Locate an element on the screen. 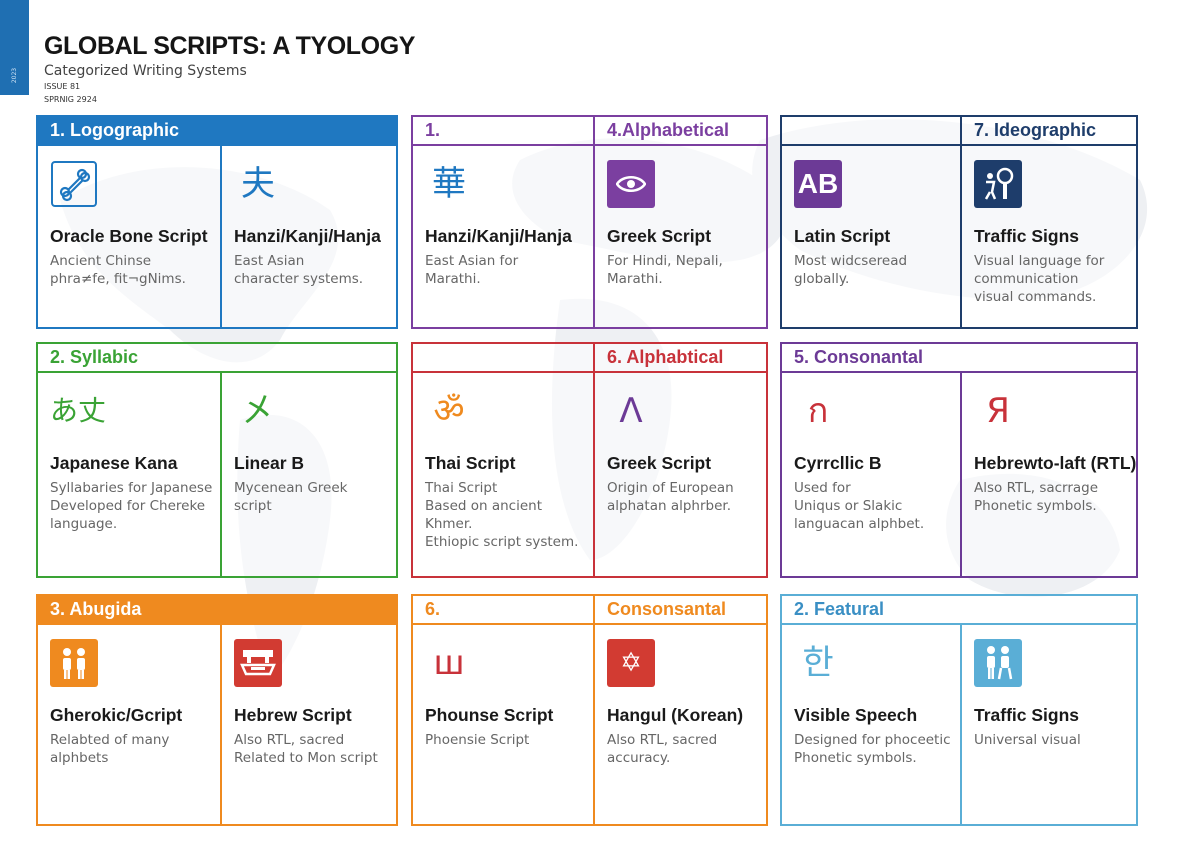 Image resolution: width=1184 pixels, height=864 pixels. script-description: Origin of European alphatan alphrber. is located at coordinates (670, 497).